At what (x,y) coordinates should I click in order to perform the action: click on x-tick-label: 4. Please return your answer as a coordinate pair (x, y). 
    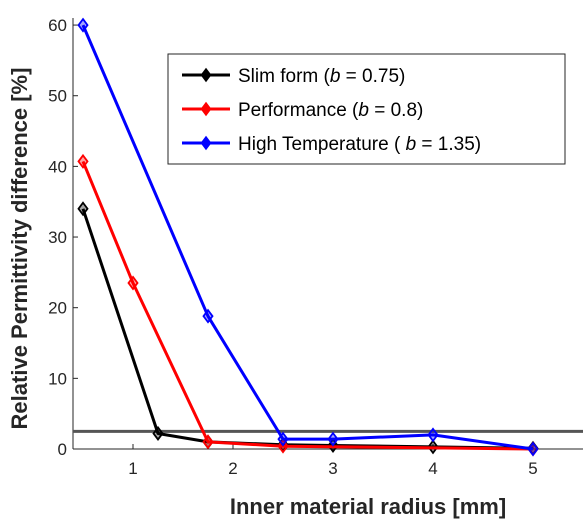
    Looking at the image, I should click on (432, 468).